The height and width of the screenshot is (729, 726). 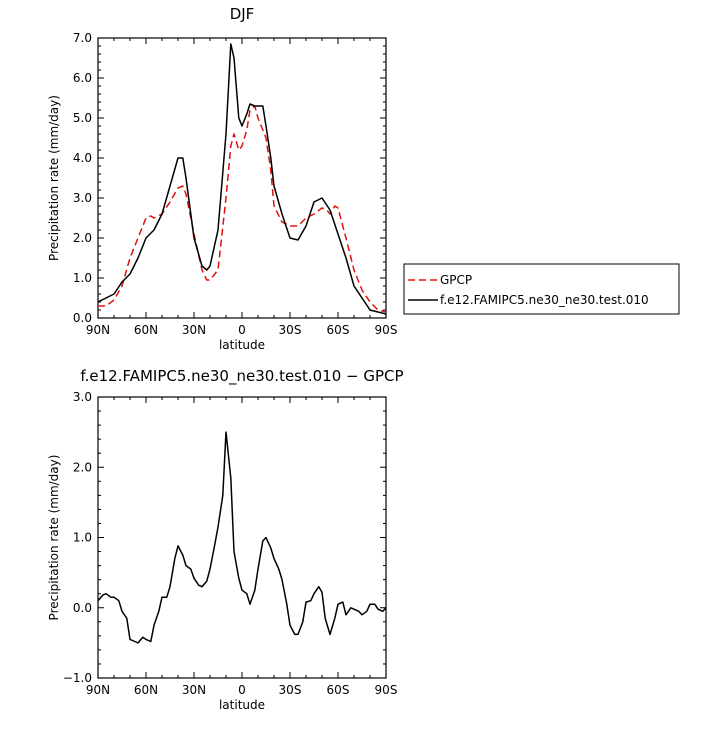 What do you see at coordinates (77, 678) in the screenshot?
I see `y-tick-label: −1.0` at bounding box center [77, 678].